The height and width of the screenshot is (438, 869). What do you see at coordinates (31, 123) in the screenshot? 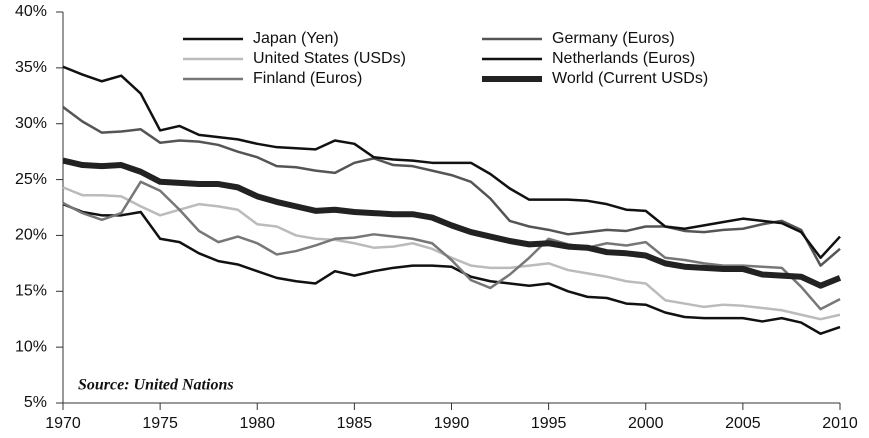
I see `y-tick-label: 30%` at bounding box center [31, 123].